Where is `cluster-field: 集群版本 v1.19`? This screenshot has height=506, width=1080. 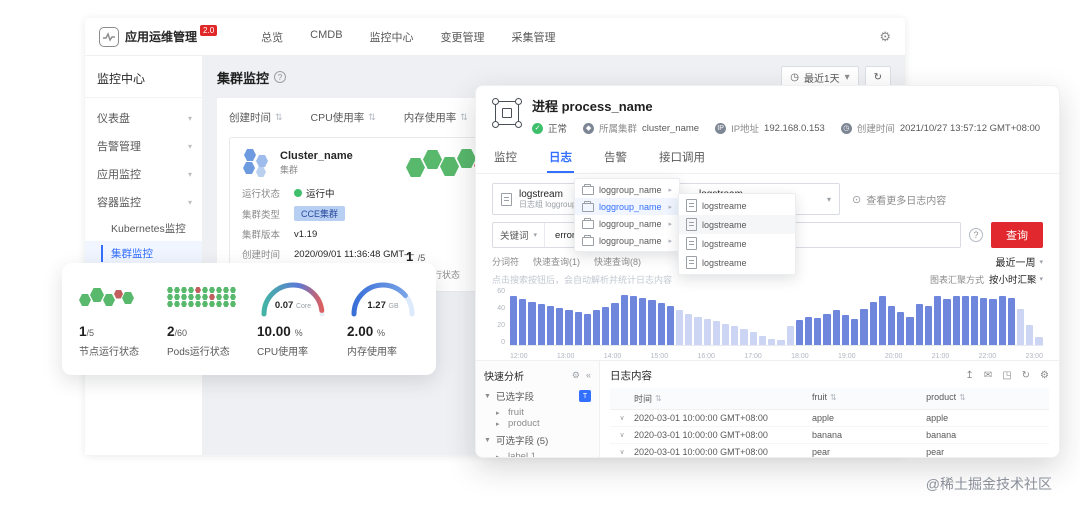 cluster-field: 集群版本 v1.19 is located at coordinates (280, 235).